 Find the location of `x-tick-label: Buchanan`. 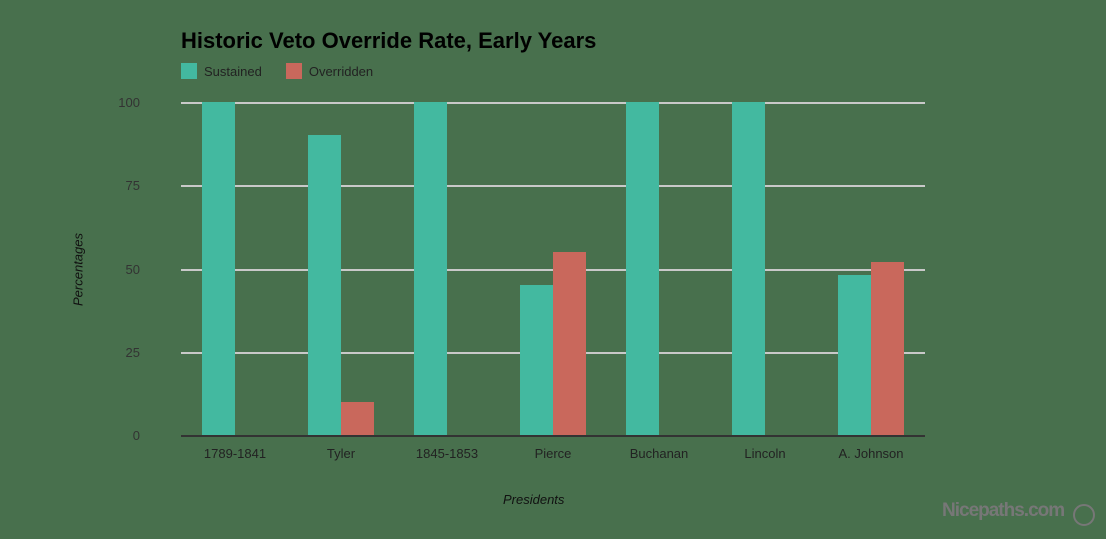

x-tick-label: Buchanan is located at coordinates (659, 453).